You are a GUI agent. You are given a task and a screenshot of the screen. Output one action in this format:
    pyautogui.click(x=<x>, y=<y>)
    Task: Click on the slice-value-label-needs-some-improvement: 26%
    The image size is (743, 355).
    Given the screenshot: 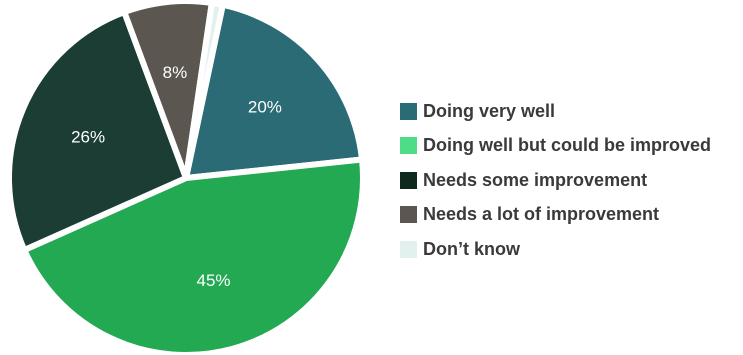 What is the action you would take?
    pyautogui.click(x=88, y=136)
    